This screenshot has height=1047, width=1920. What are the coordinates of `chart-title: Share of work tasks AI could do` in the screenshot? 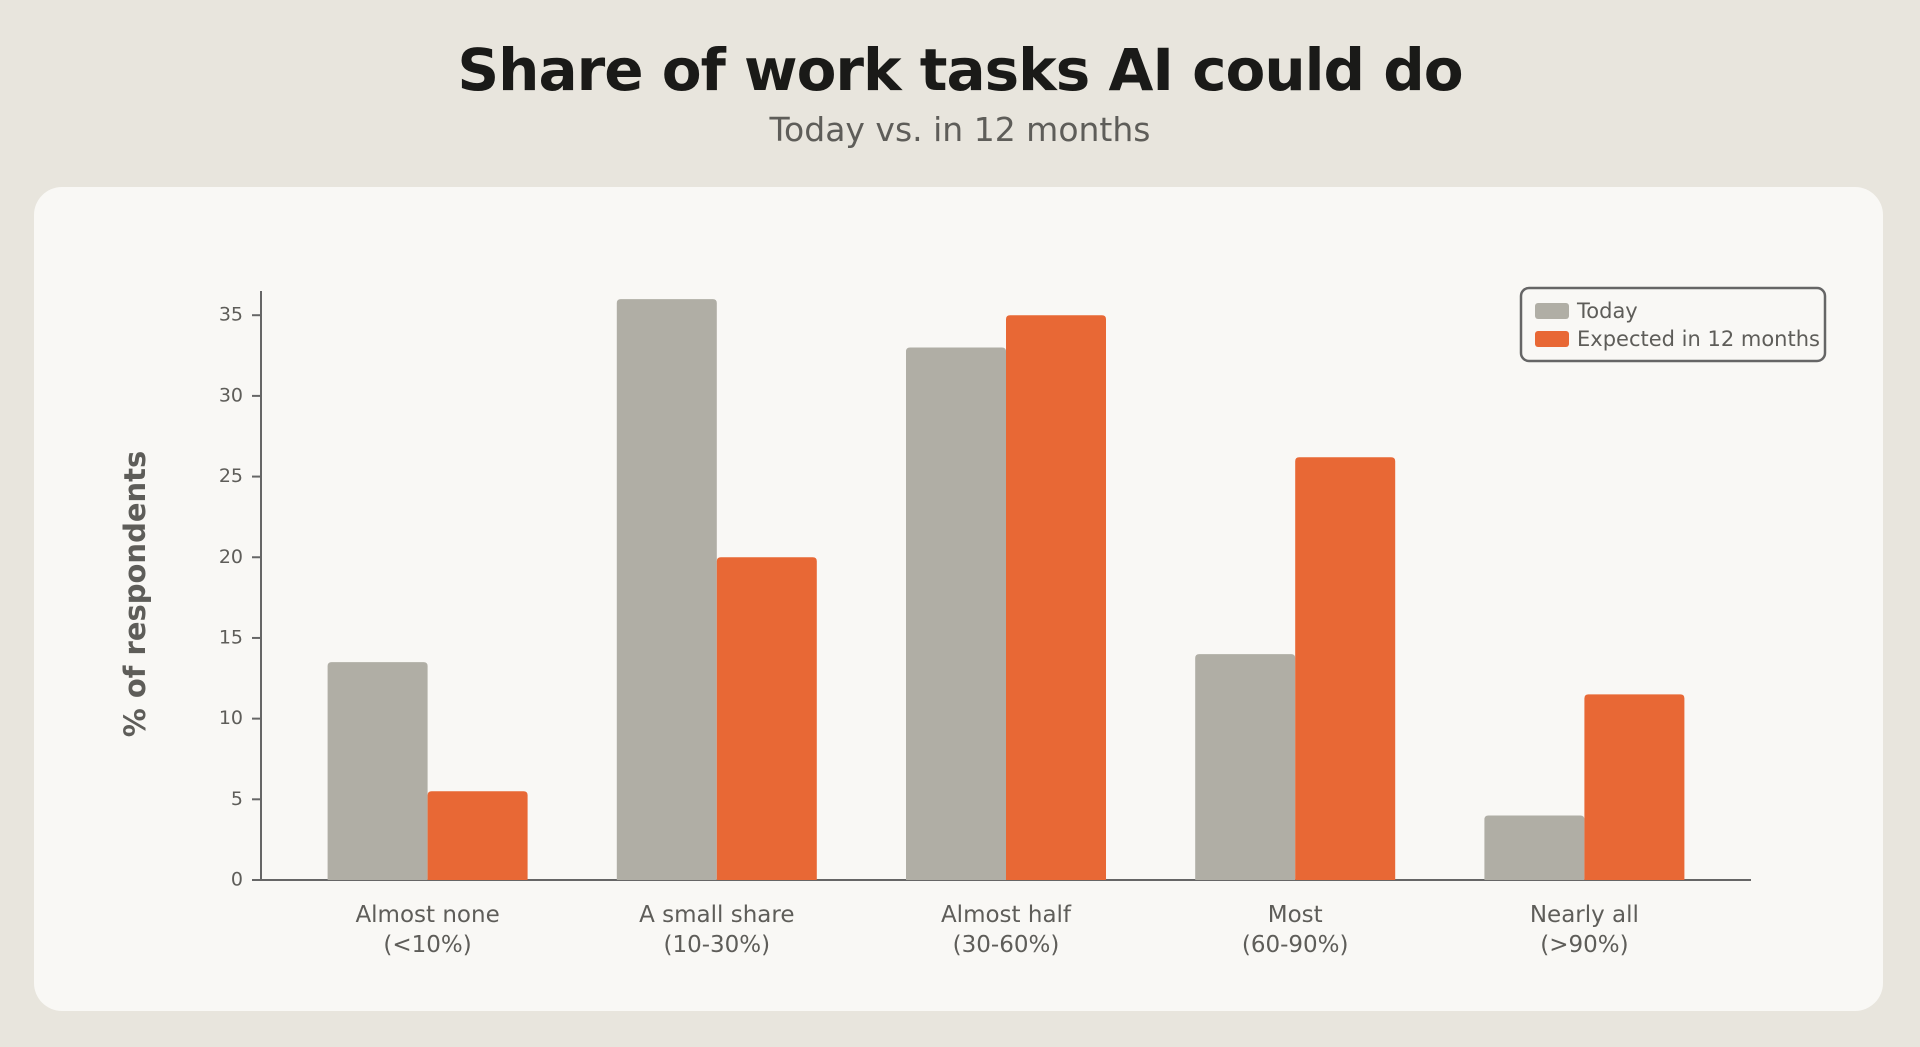 It's located at (960, 70).